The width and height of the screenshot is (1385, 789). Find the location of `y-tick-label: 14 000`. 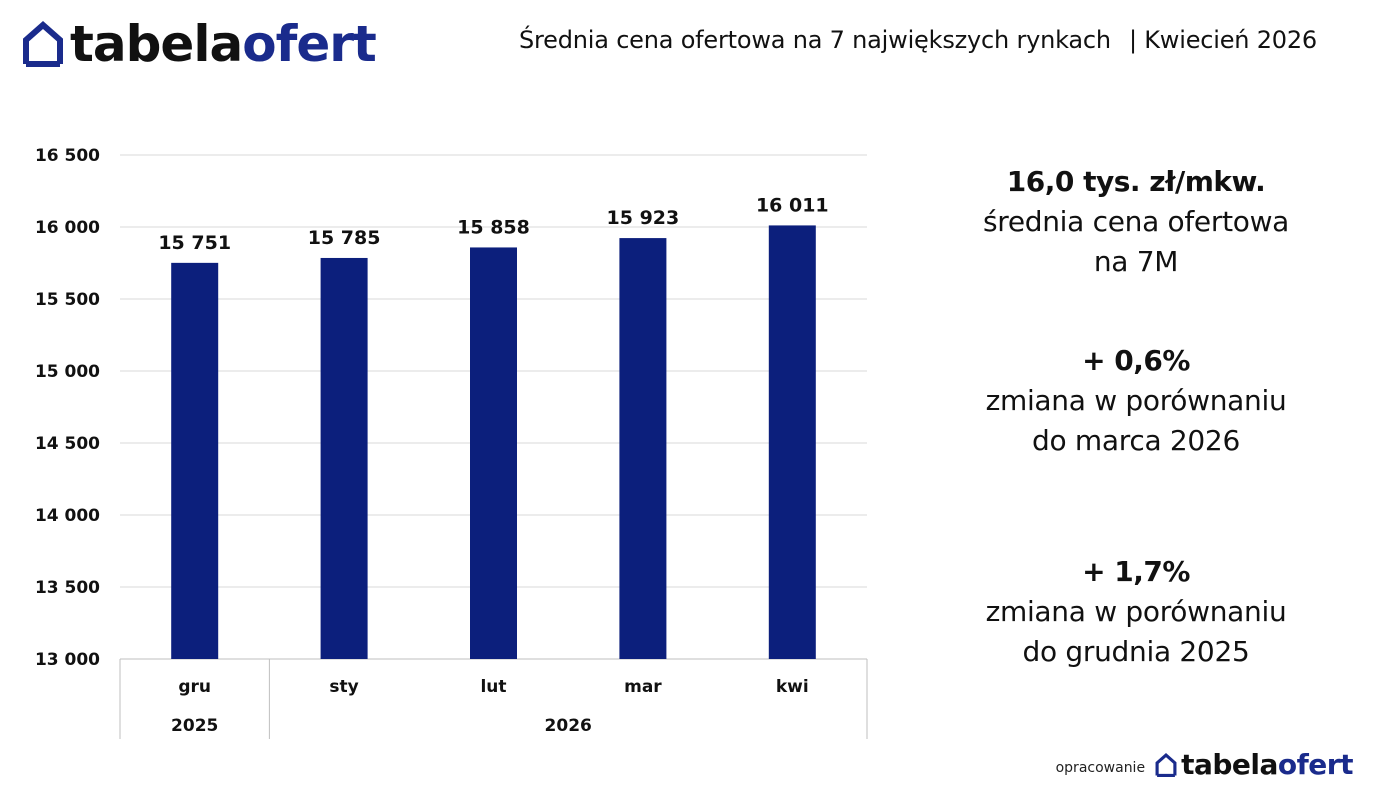

y-tick-label: 14 000 is located at coordinates (67, 516).